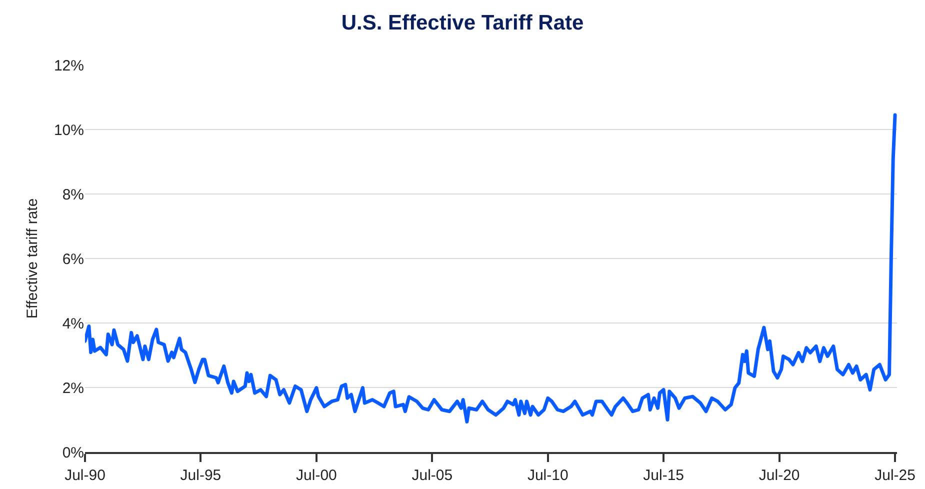  I want to click on x-tick-label: Jul-25, so click(895, 475).